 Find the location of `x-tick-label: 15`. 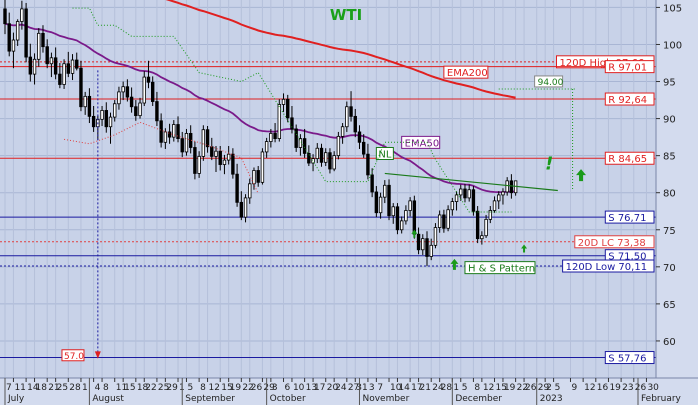

x-tick-label: 15 is located at coordinates (129, 388).